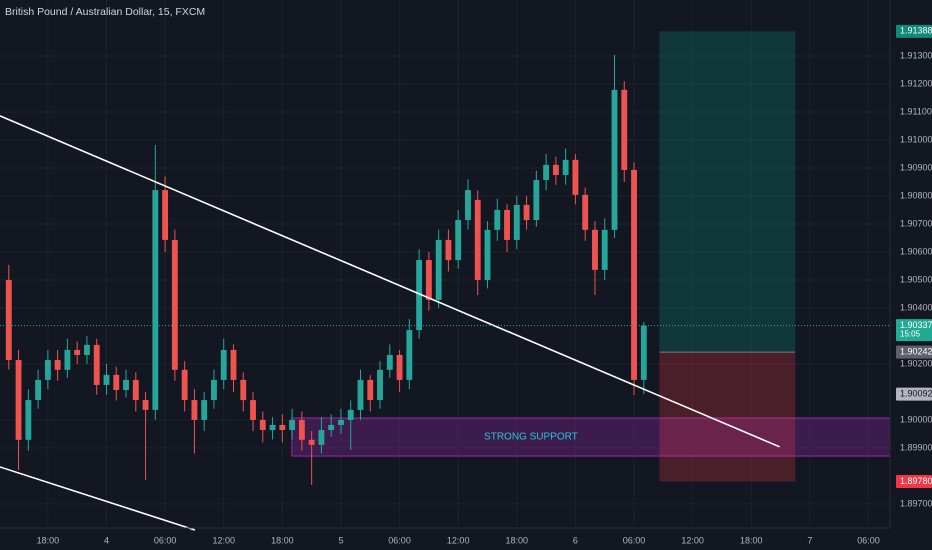 Image resolution: width=932 pixels, height=550 pixels. I want to click on support-zone, so click(591, 437).